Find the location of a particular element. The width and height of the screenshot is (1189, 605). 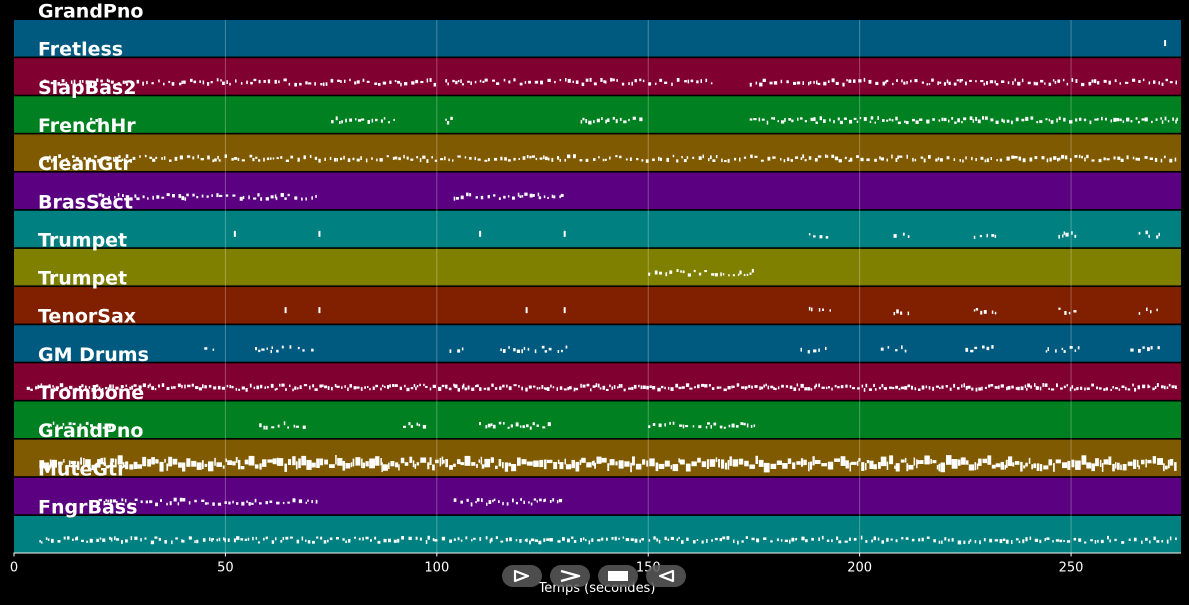

rewind-button is located at coordinates (666, 576).